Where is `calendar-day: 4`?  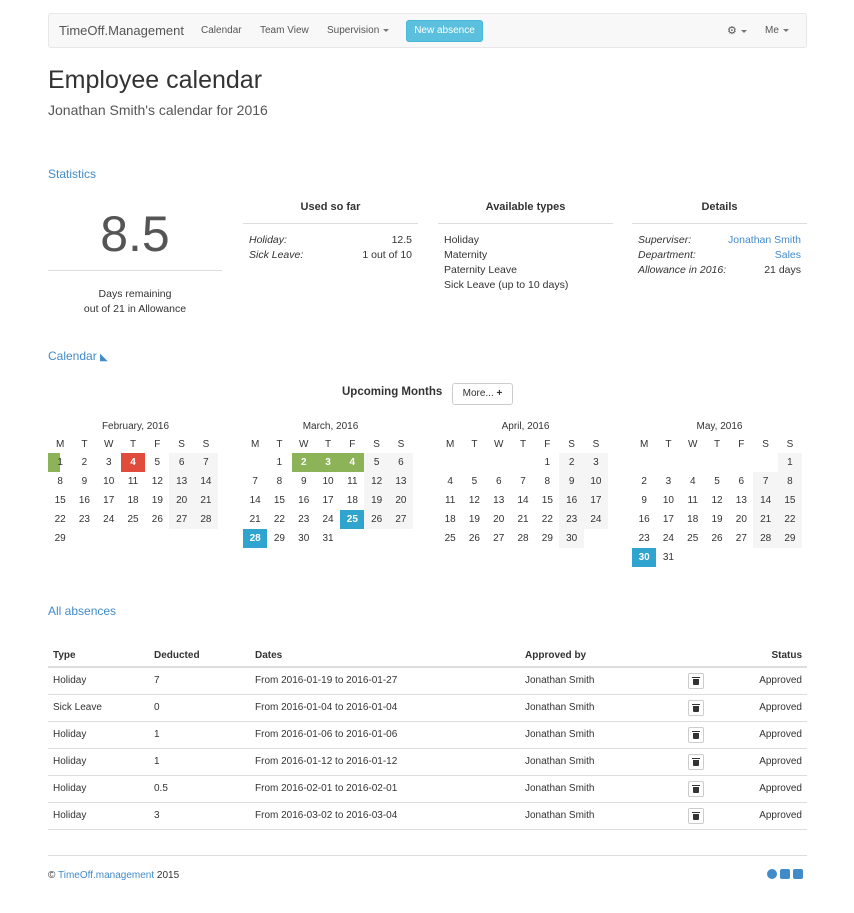
calendar-day: 4 is located at coordinates (352, 462).